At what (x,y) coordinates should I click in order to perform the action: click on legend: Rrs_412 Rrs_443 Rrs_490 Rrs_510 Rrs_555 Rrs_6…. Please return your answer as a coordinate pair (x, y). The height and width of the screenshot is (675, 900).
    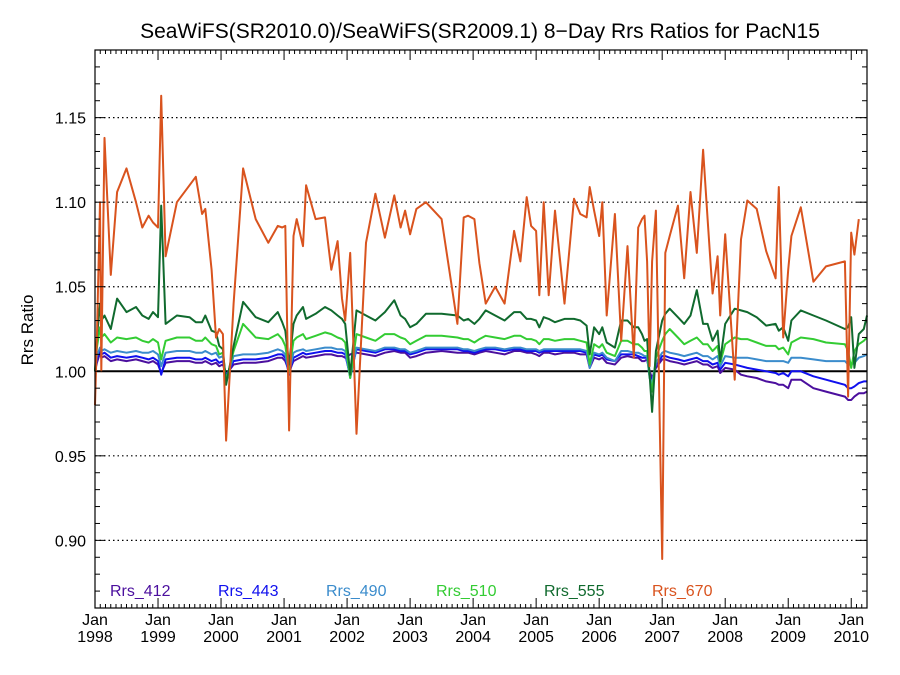
    Looking at the image, I should click on (411, 591).